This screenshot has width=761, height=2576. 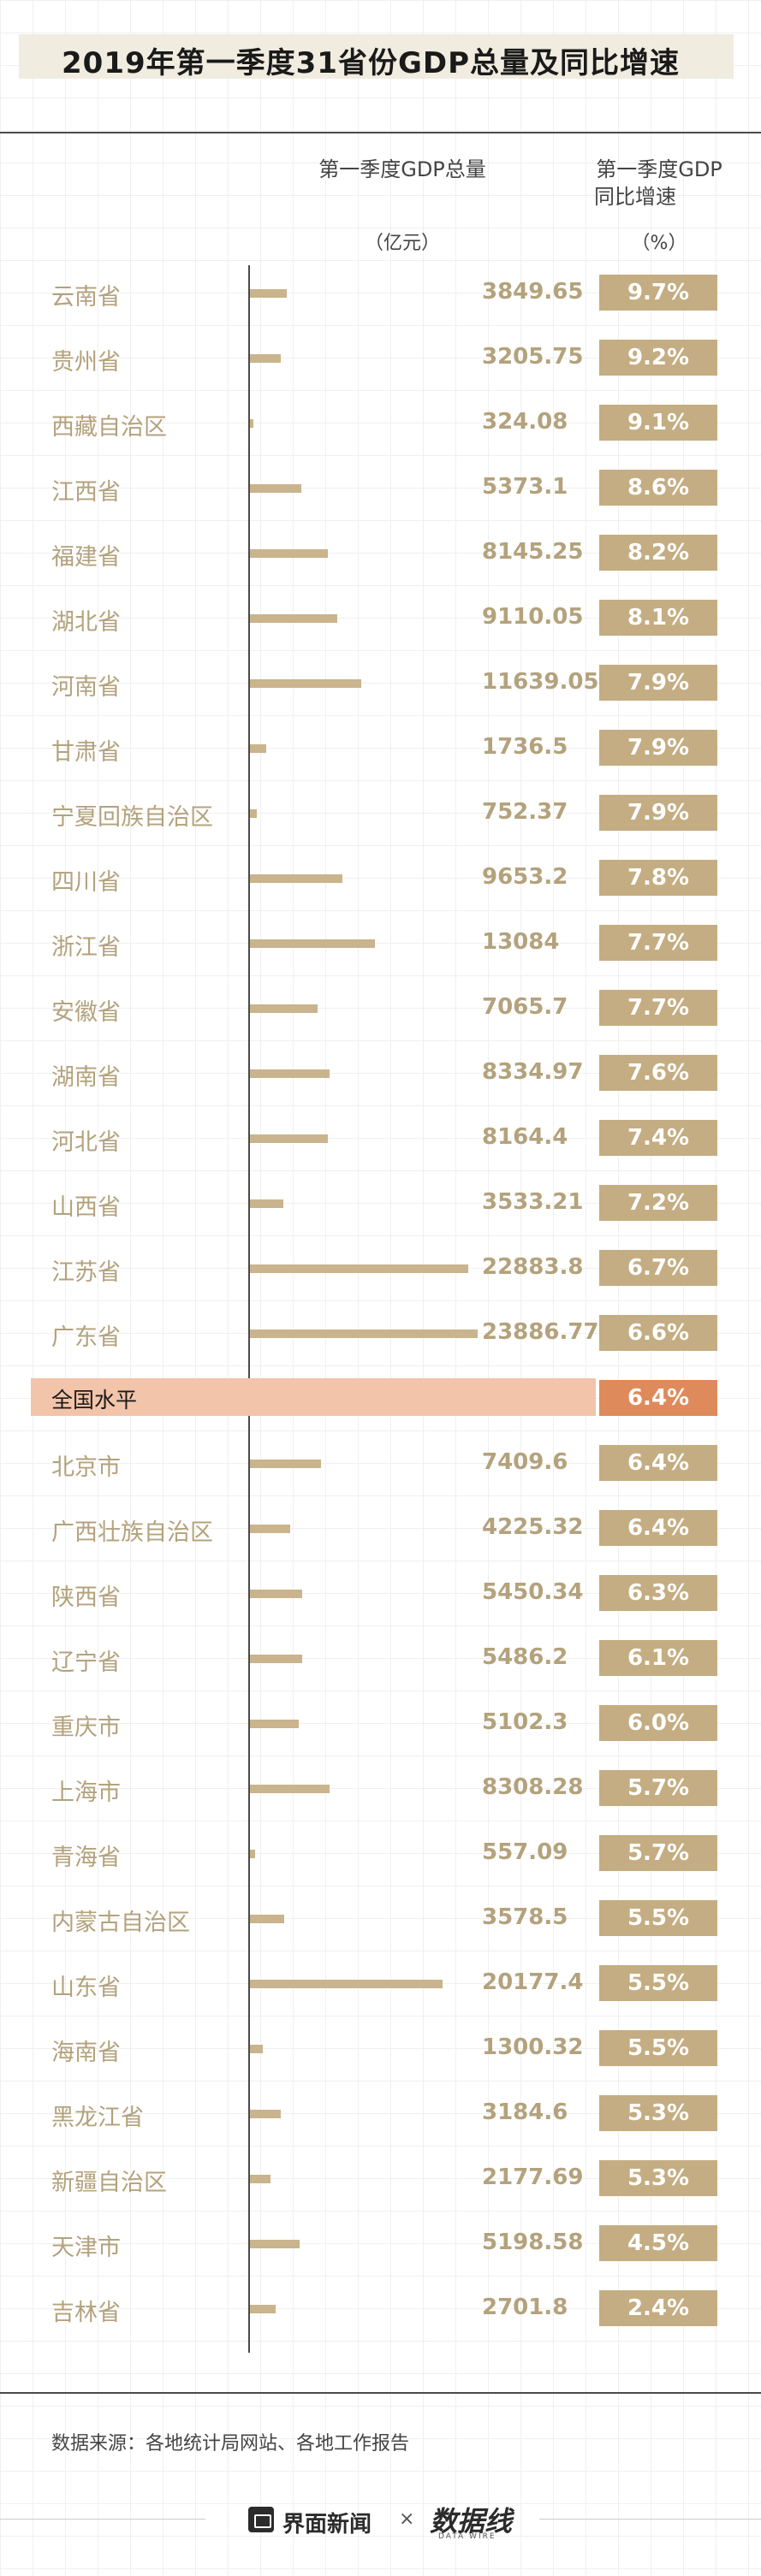 What do you see at coordinates (86, 1337) in the screenshot?
I see `region-label: 广东省` at bounding box center [86, 1337].